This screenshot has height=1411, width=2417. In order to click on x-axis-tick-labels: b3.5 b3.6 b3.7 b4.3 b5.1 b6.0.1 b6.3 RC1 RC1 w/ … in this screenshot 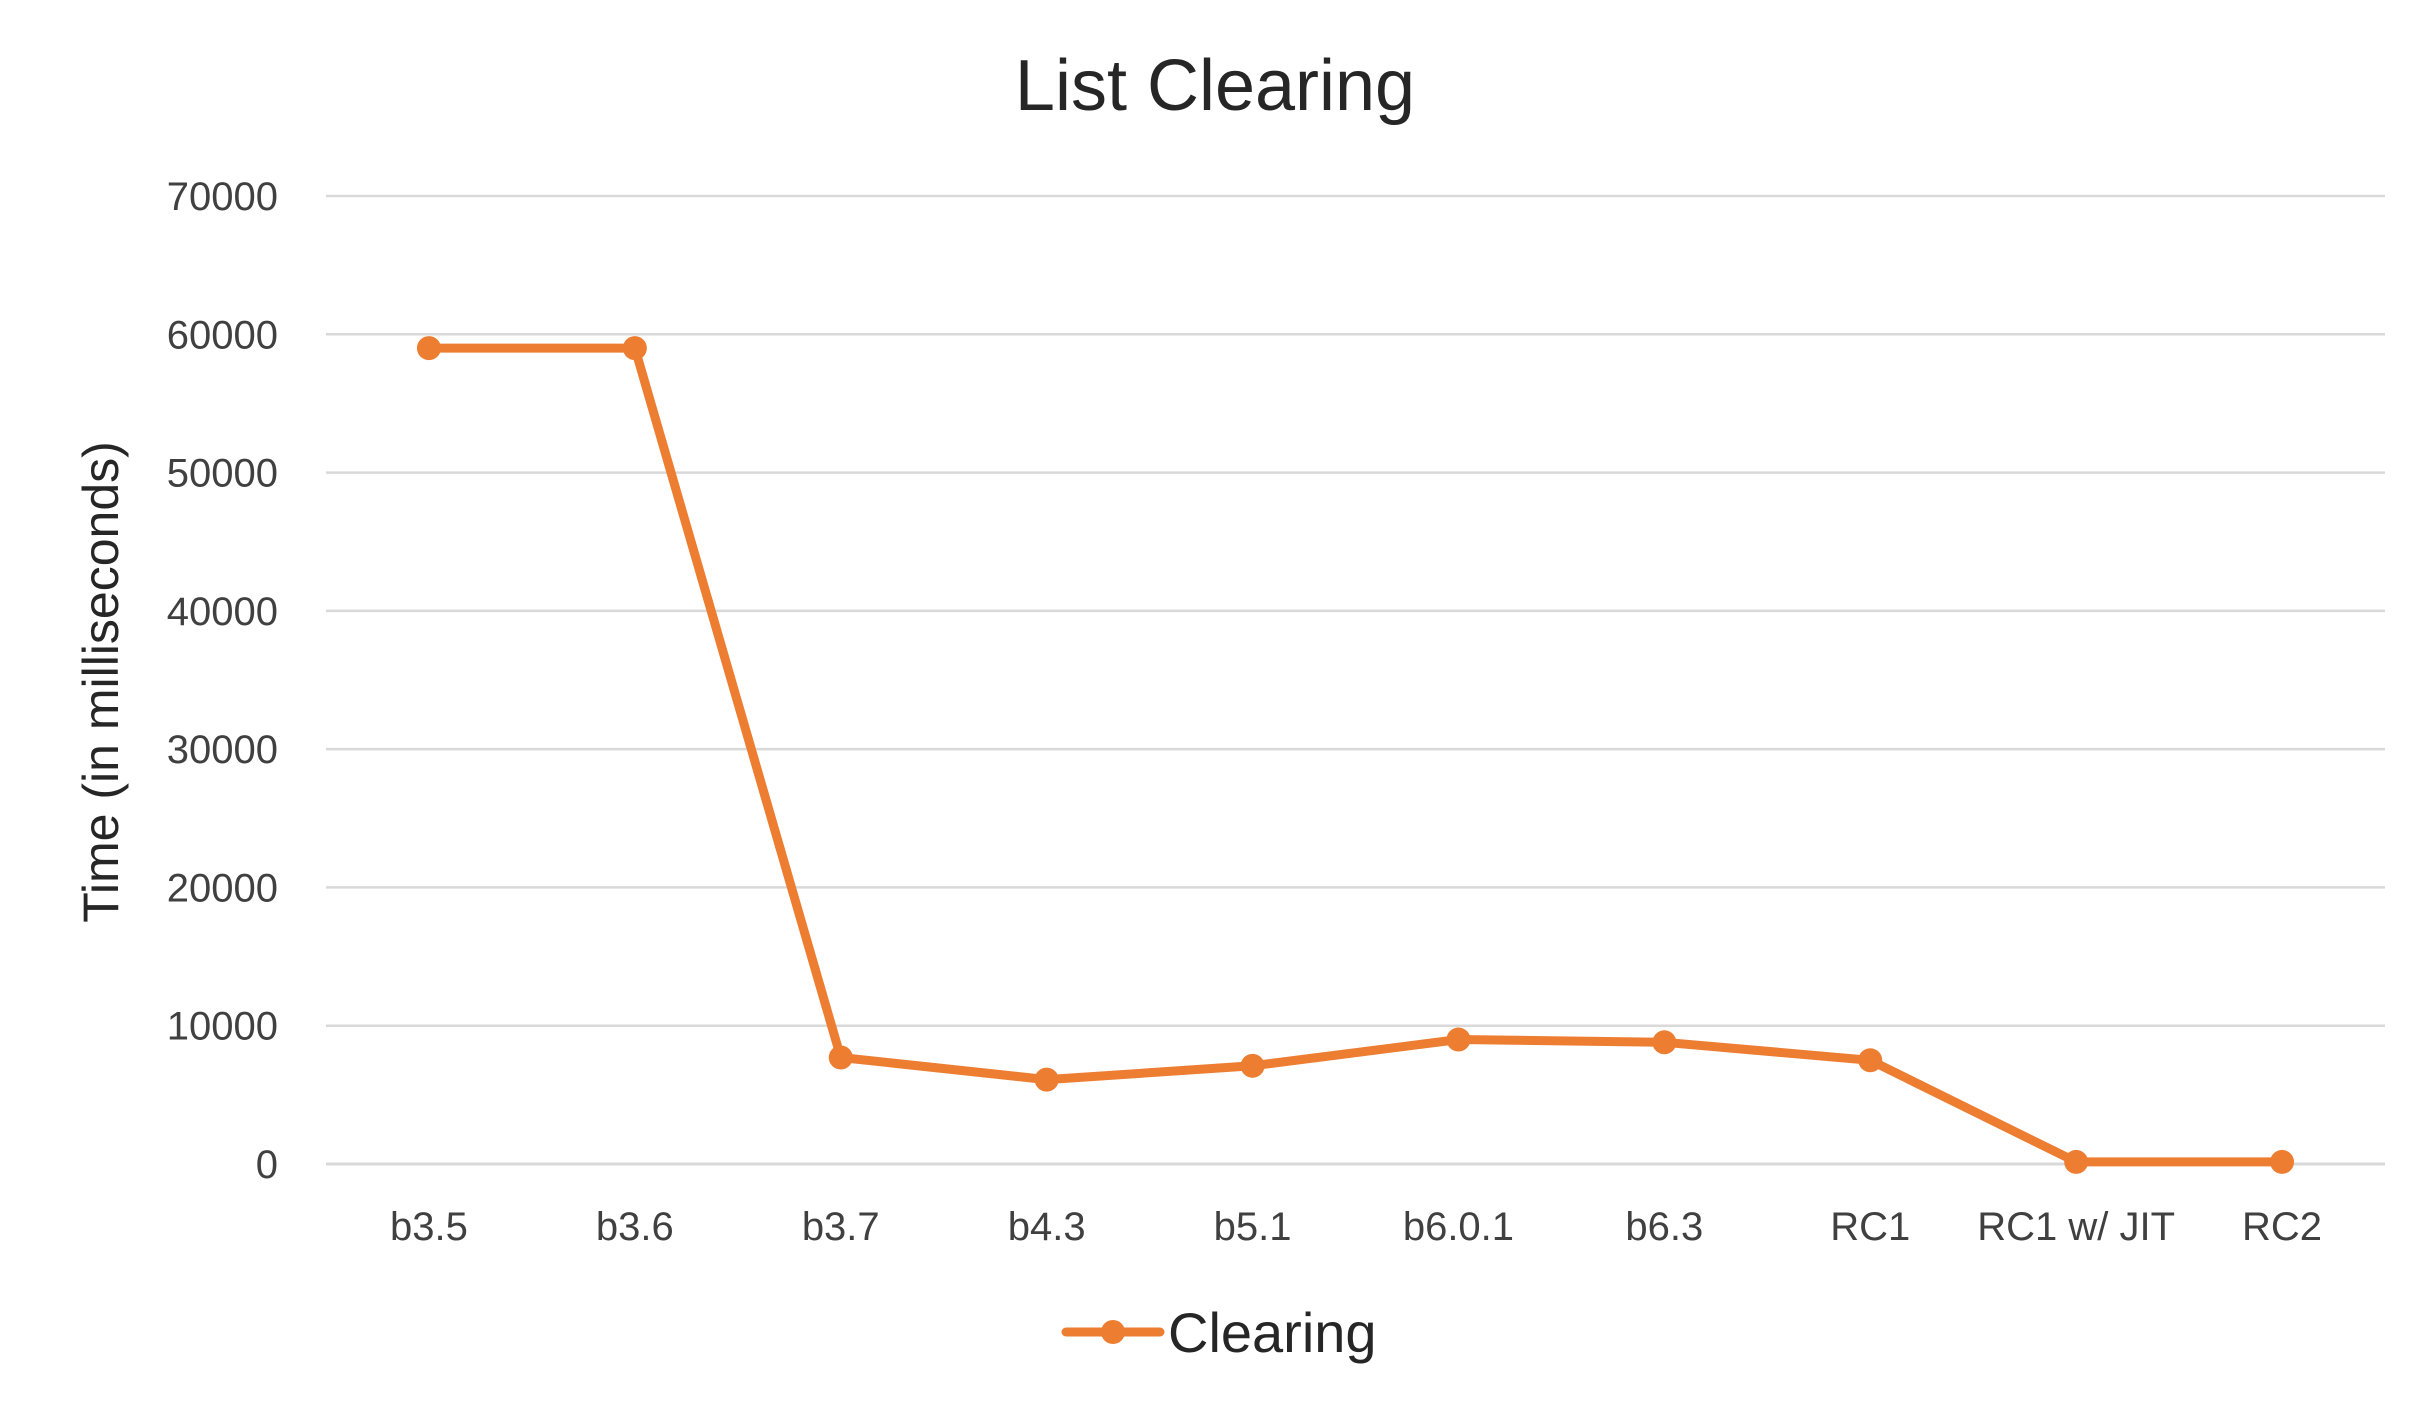, I will do `click(1356, 1227)`.